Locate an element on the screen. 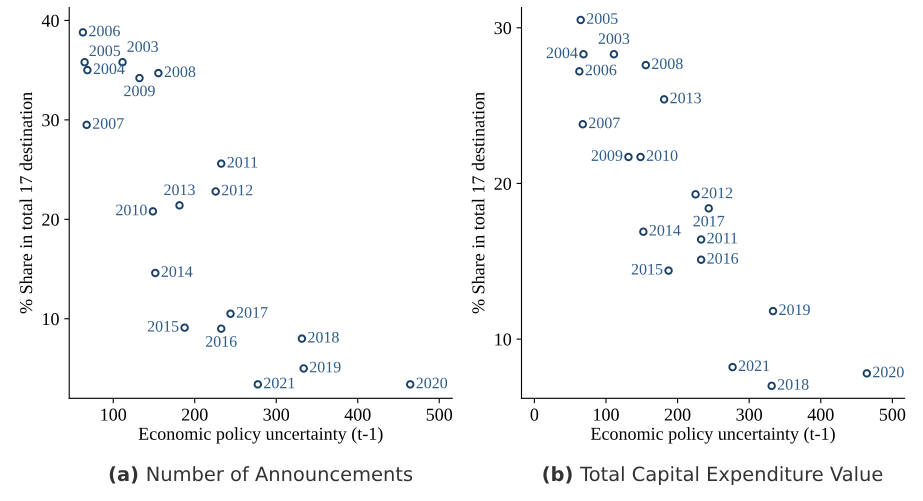 This screenshot has width=923, height=501. x-tick-label: 0 is located at coordinates (534, 414).